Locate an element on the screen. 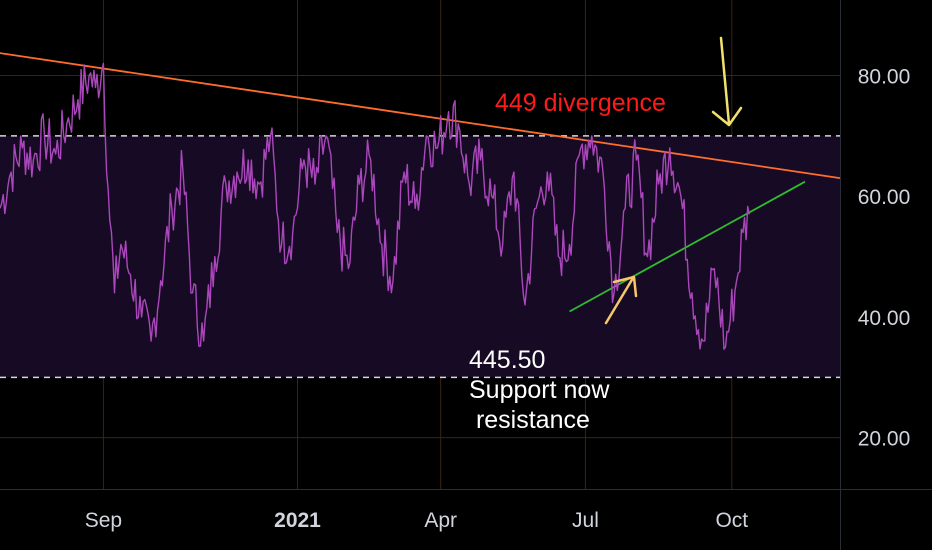 The width and height of the screenshot is (932, 550). x-tick-label: 2021 is located at coordinates (297, 520).